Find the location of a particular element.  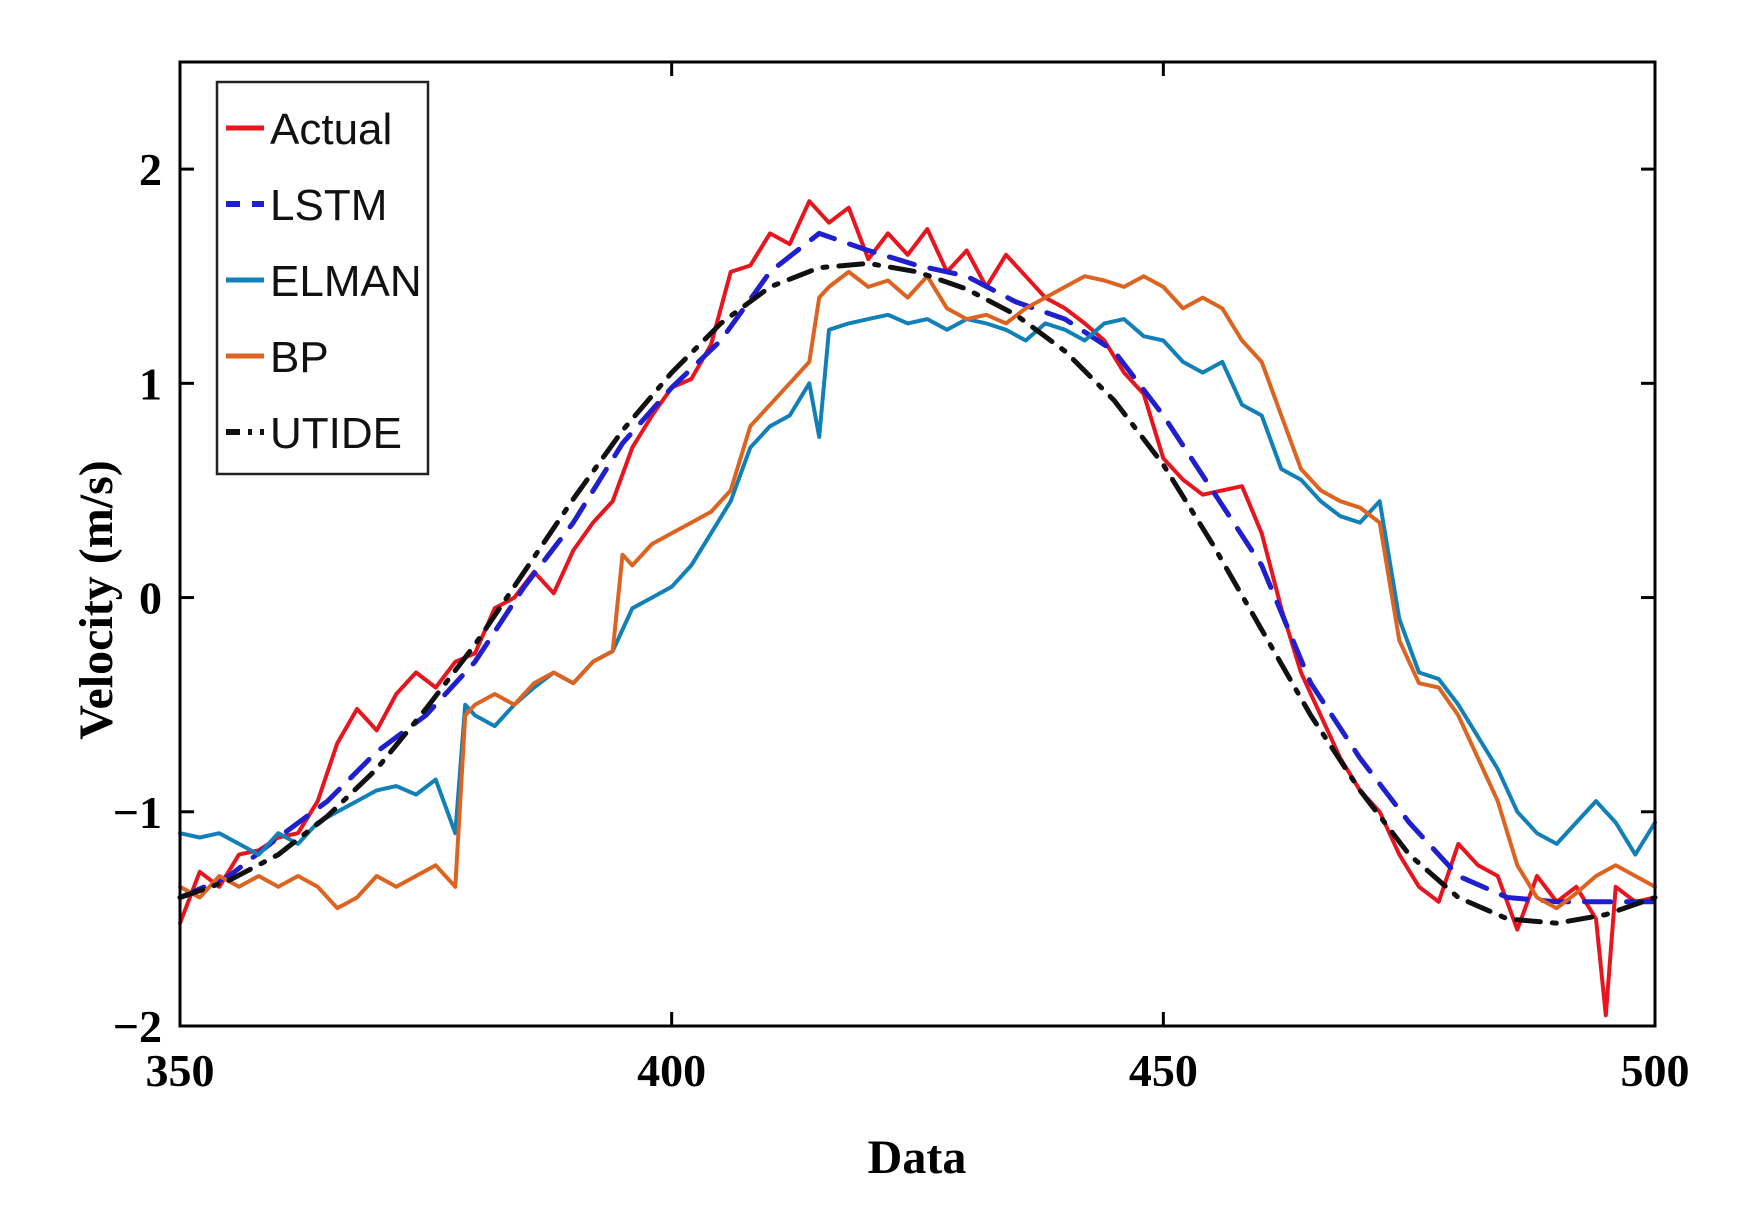

legend-entries: Actual LSTM ELMAN BP UTIDE is located at coordinates (324, 281).